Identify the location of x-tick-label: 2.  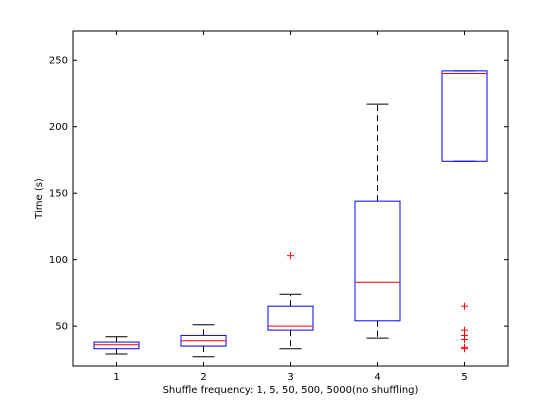
(203, 377).